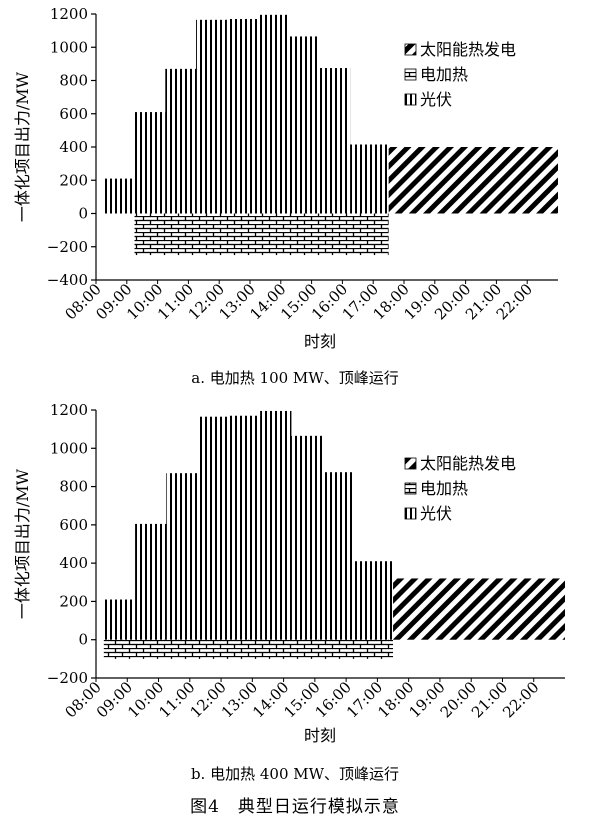 The height and width of the screenshot is (822, 590). Describe the element at coordinates (295, 774) in the screenshot. I see `chart-b-caption: b. 电加热 400 MW、顶峰运行` at that location.